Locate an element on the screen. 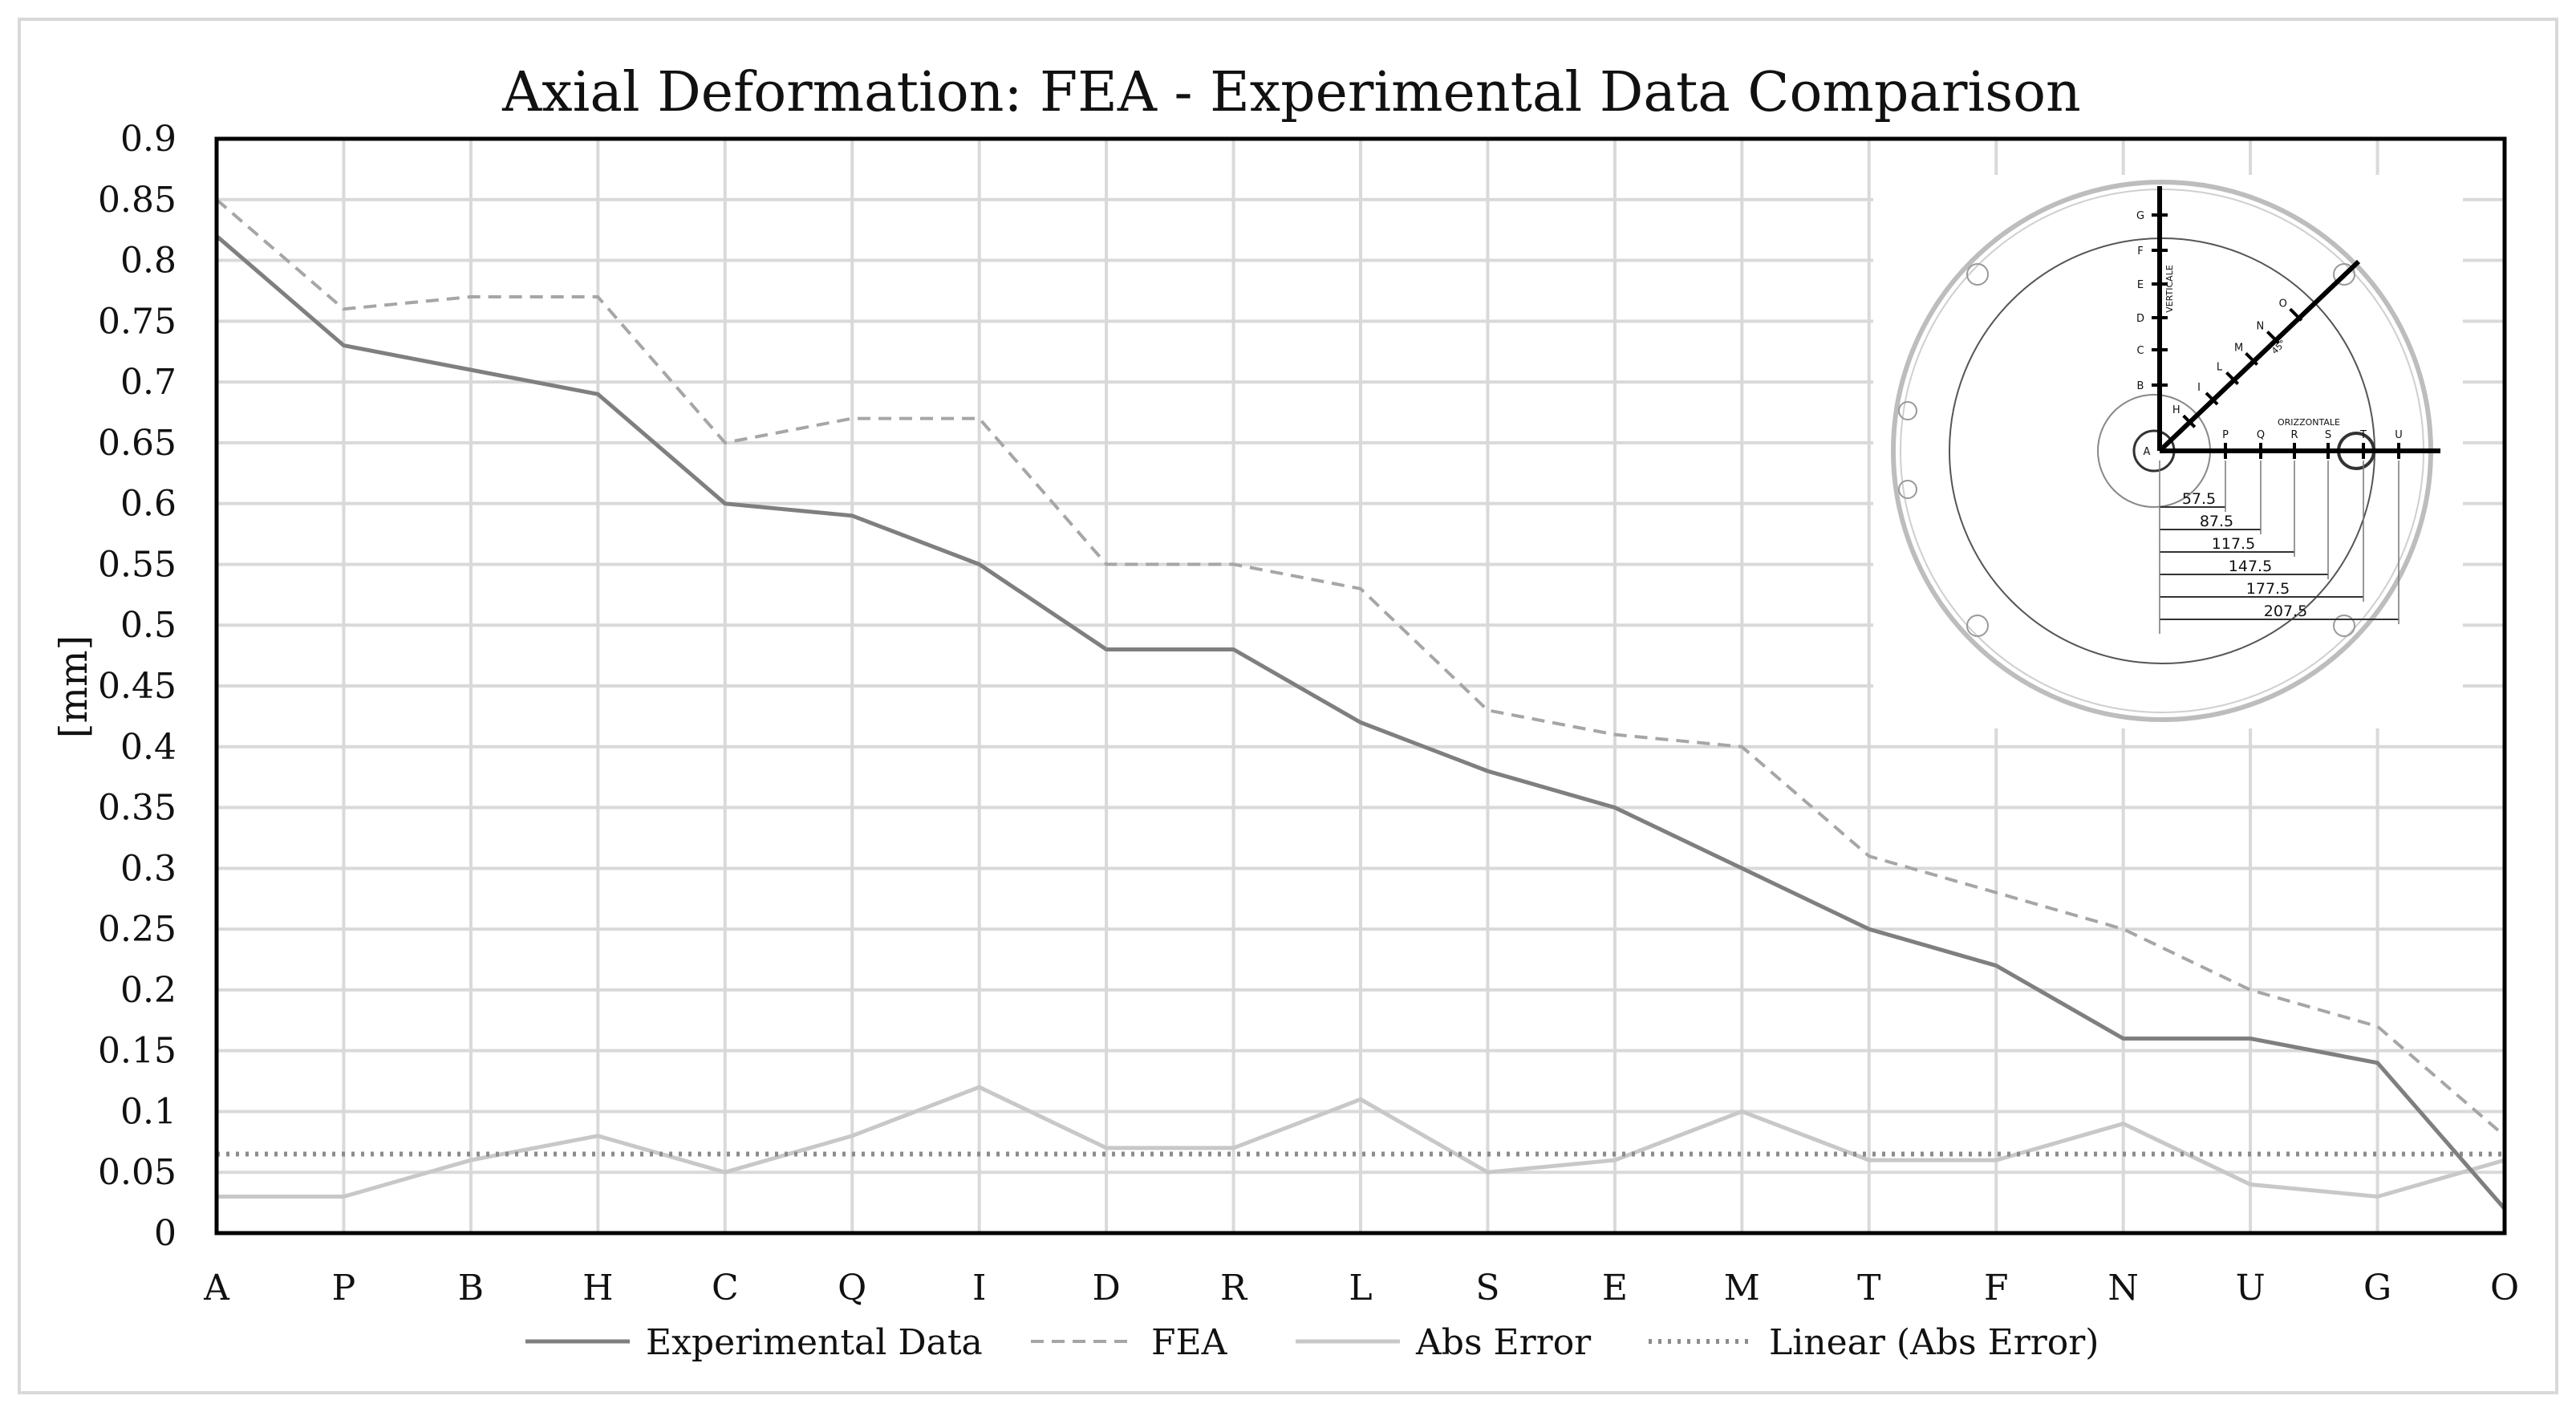 This screenshot has height=1412, width=2576. inset-point-label: R is located at coordinates (2294, 435).